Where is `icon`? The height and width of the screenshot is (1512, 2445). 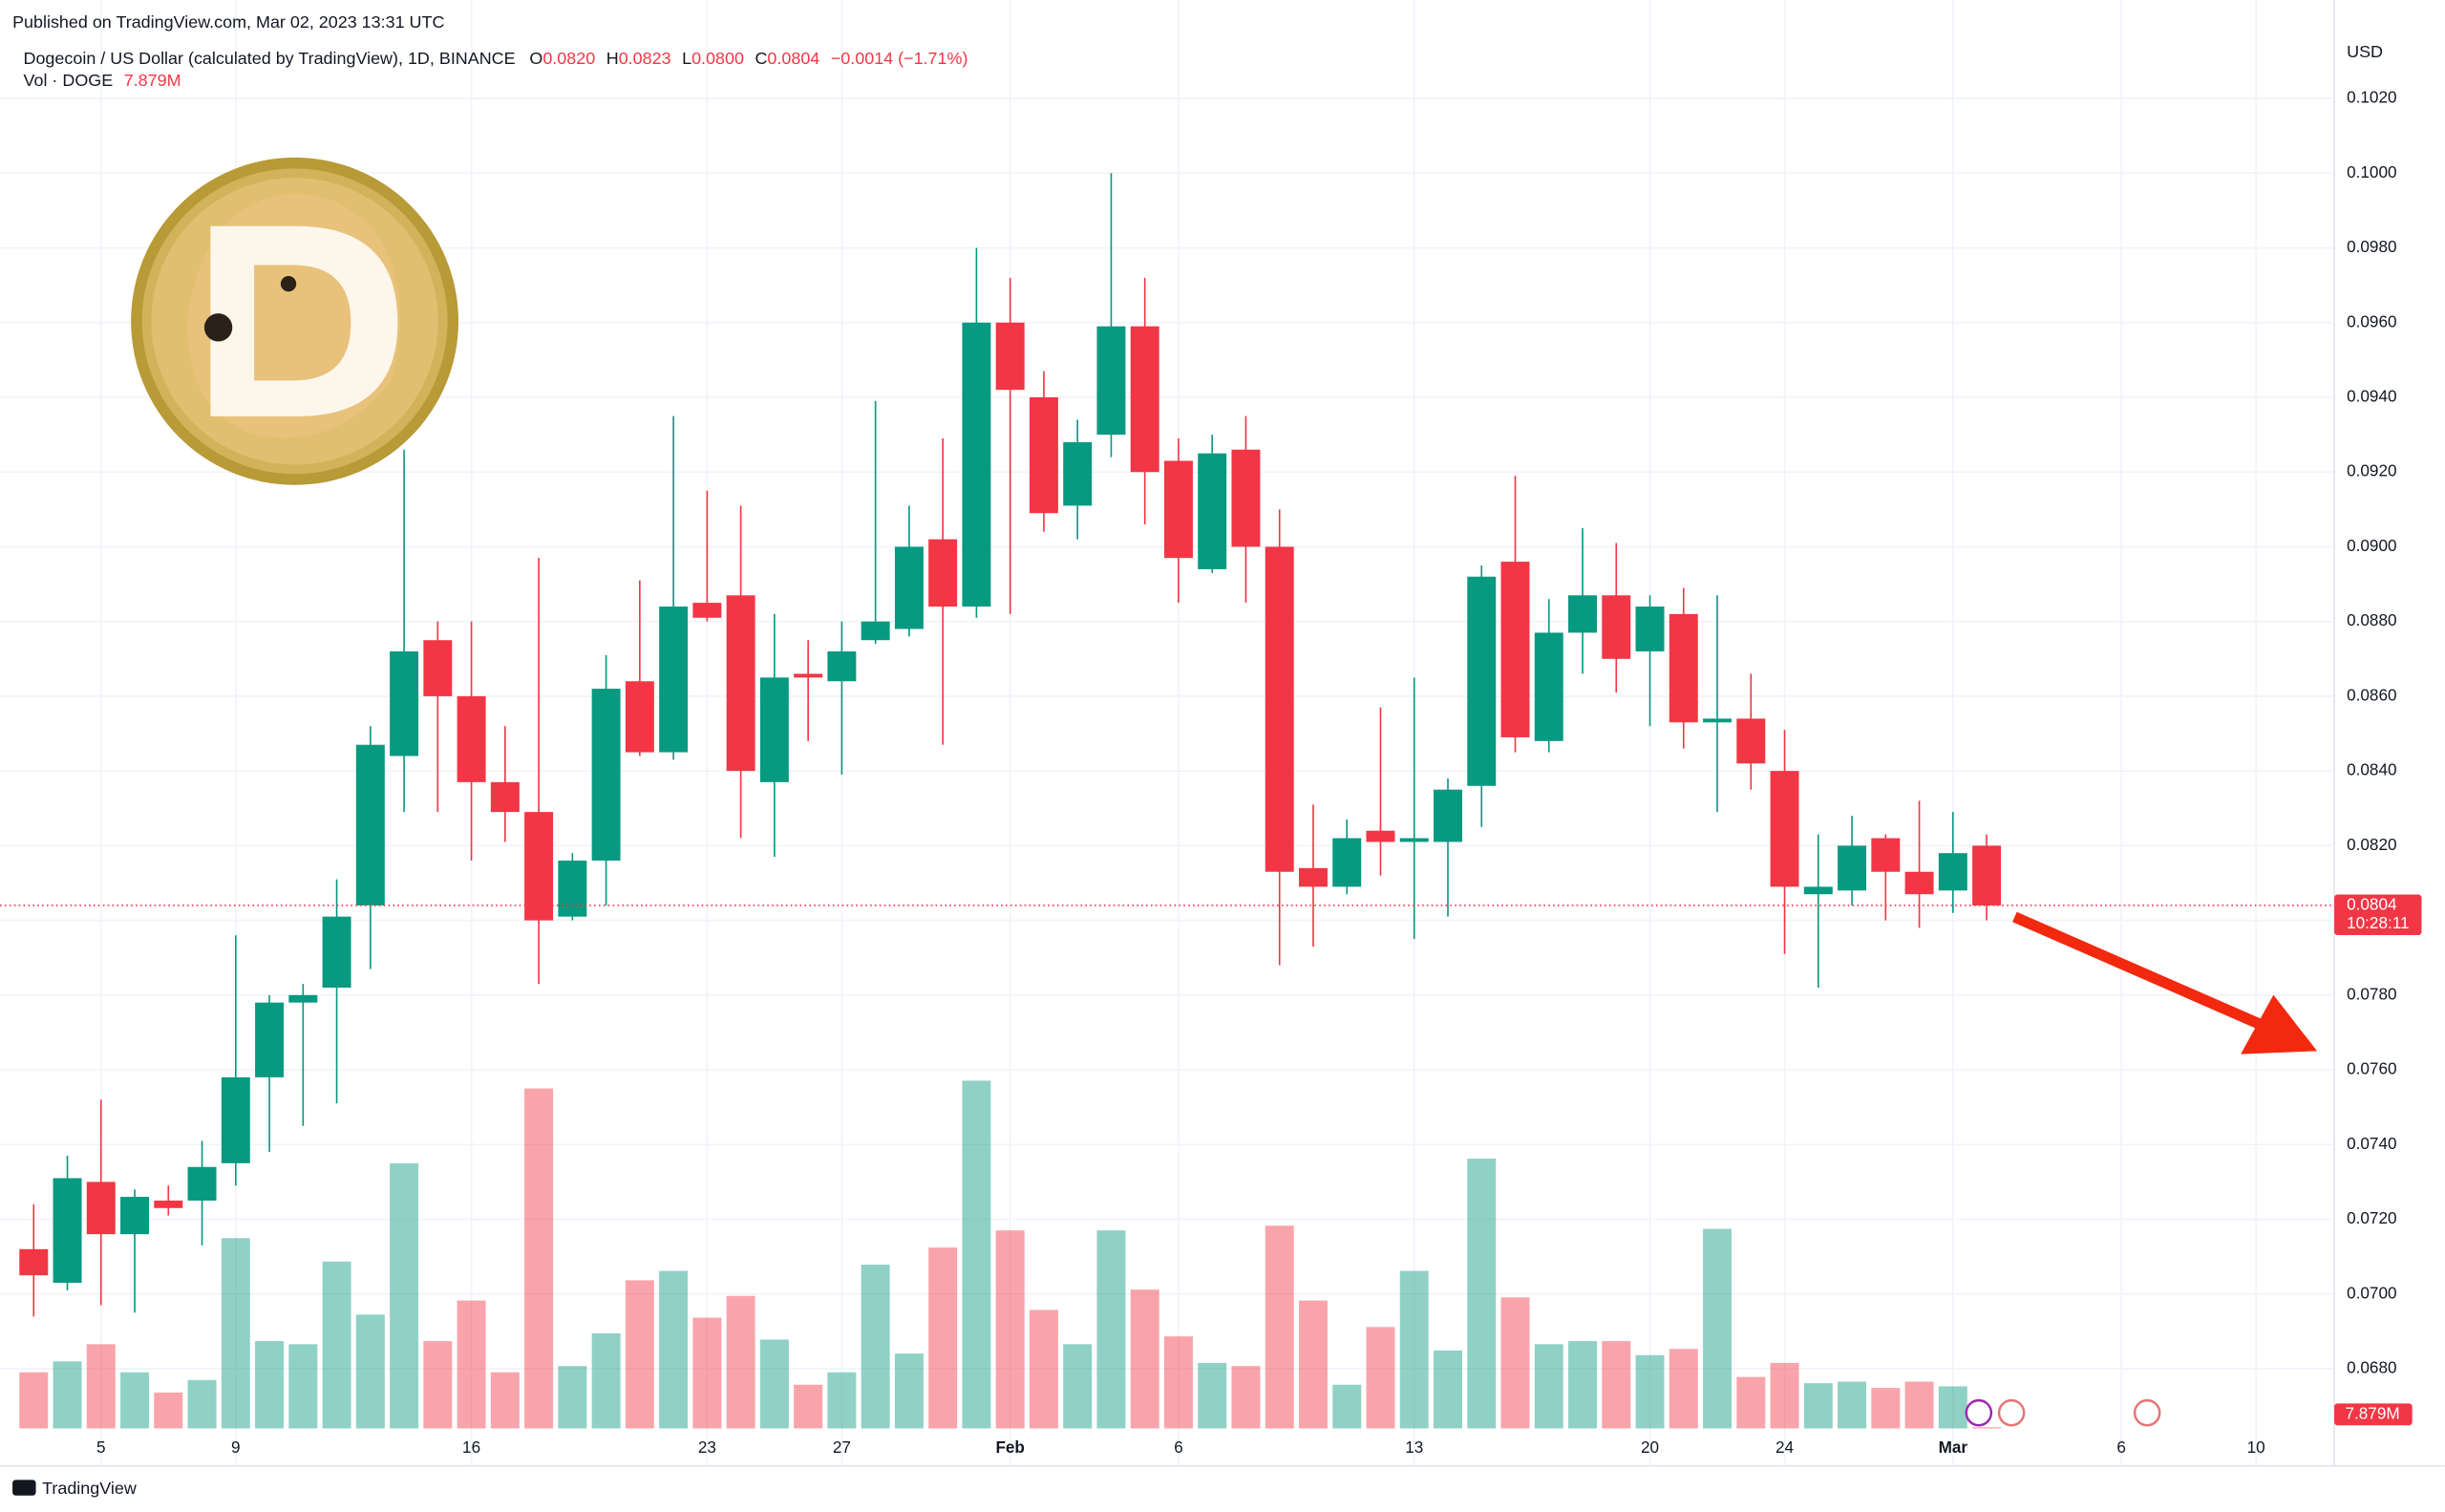
icon is located at coordinates (2147, 1412).